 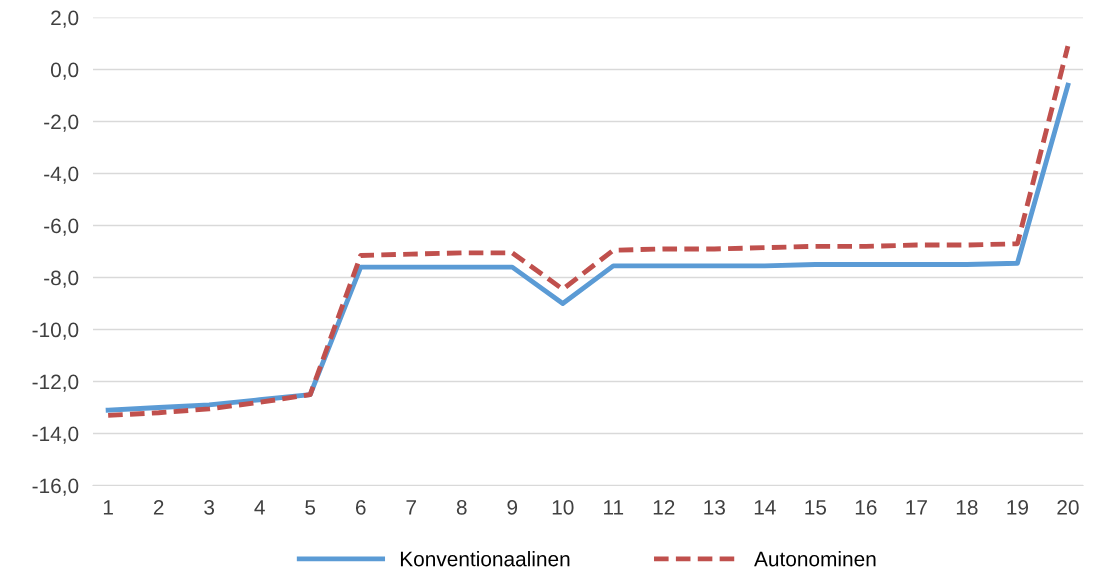 What do you see at coordinates (967, 507) in the screenshot?
I see `x-tick-label: 18` at bounding box center [967, 507].